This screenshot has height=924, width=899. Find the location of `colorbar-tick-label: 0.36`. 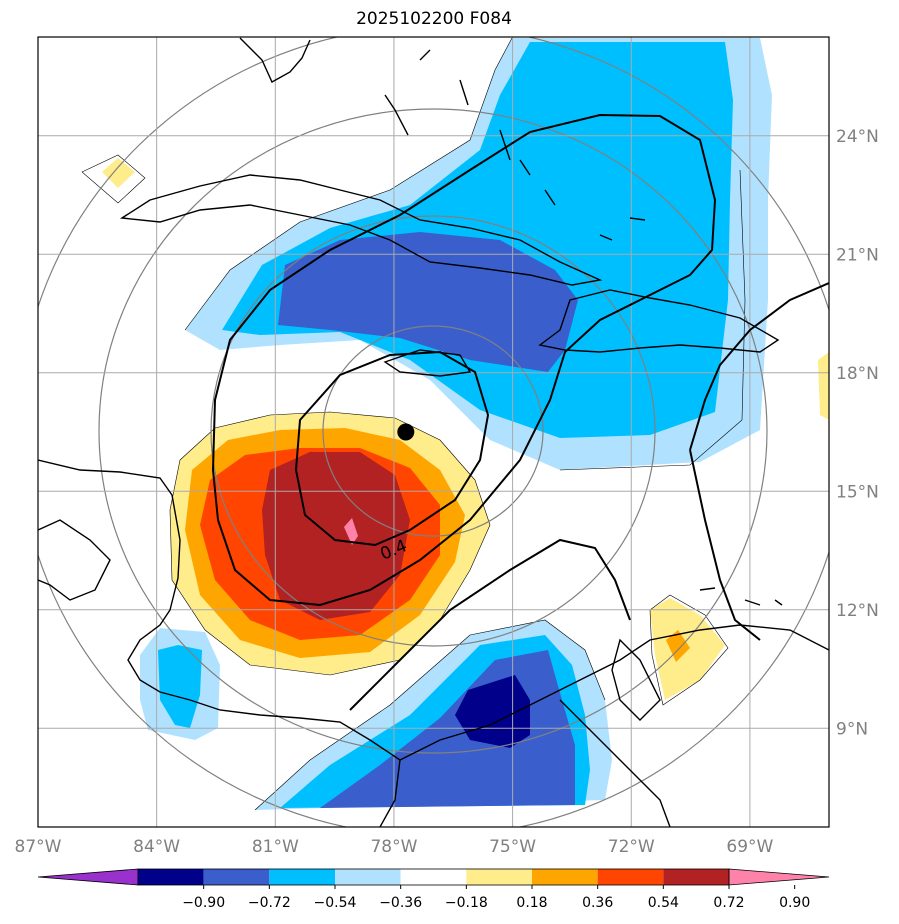

colorbar-tick-label: 0.36 is located at coordinates (597, 903).